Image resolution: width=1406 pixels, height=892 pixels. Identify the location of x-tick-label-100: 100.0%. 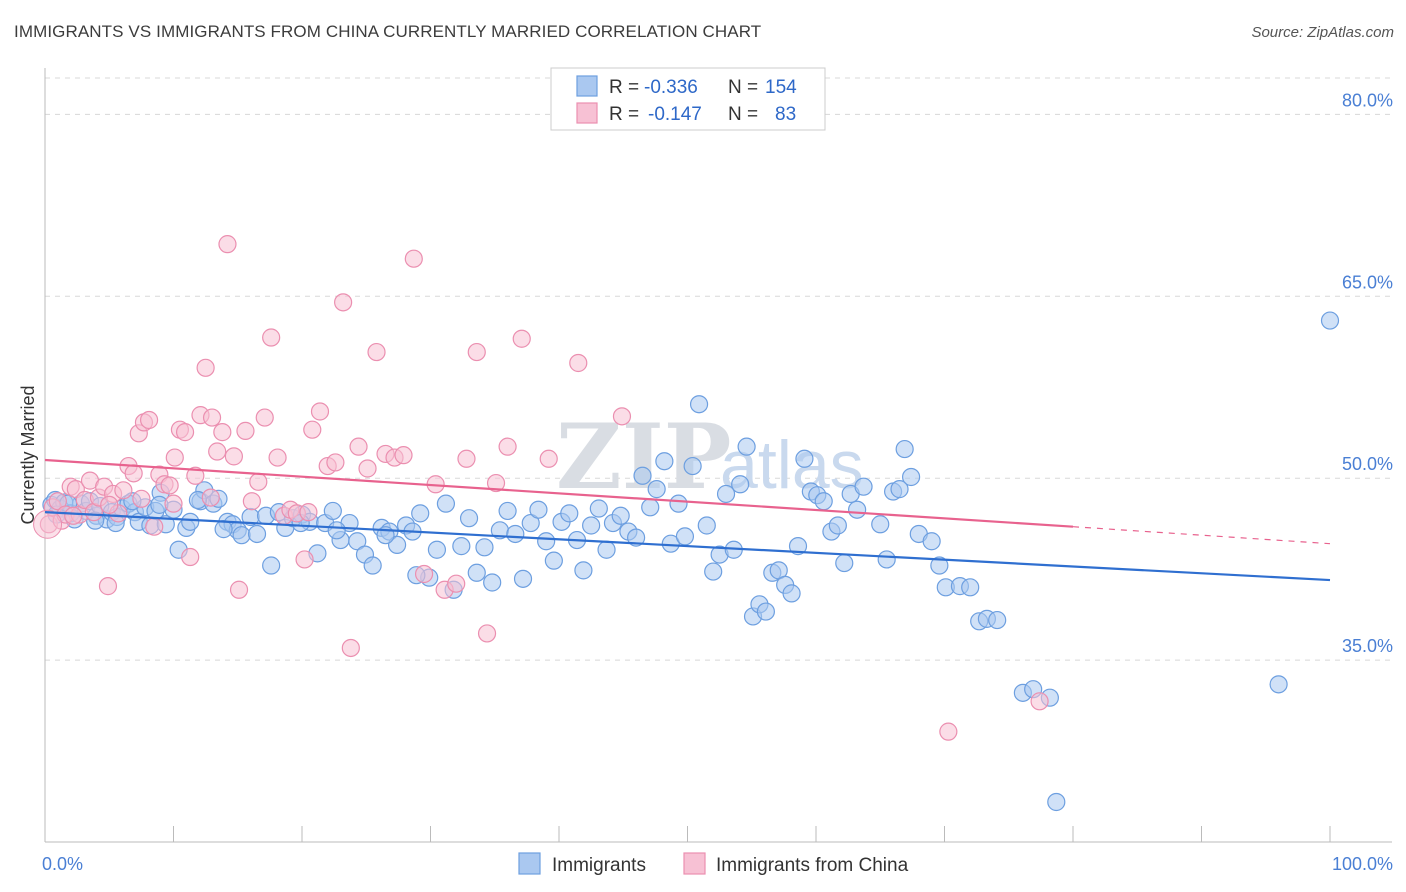
(1362, 864).